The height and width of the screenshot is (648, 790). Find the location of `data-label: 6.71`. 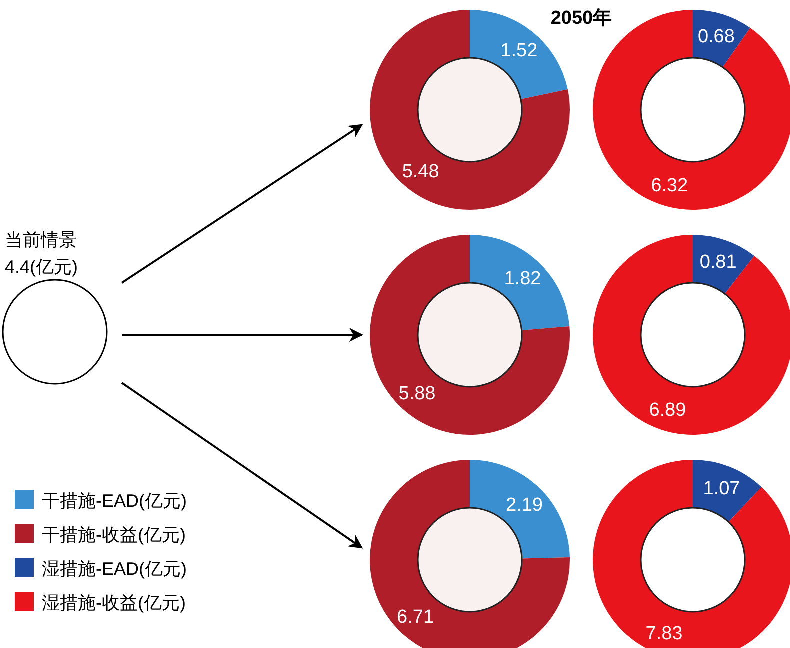

data-label: 6.71 is located at coordinates (415, 617).